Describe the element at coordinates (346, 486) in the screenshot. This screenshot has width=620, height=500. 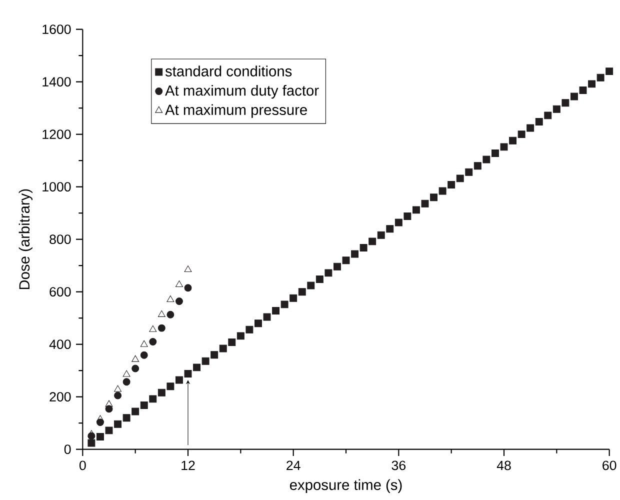
I see `x-axis-title: exposure time (s)` at that location.